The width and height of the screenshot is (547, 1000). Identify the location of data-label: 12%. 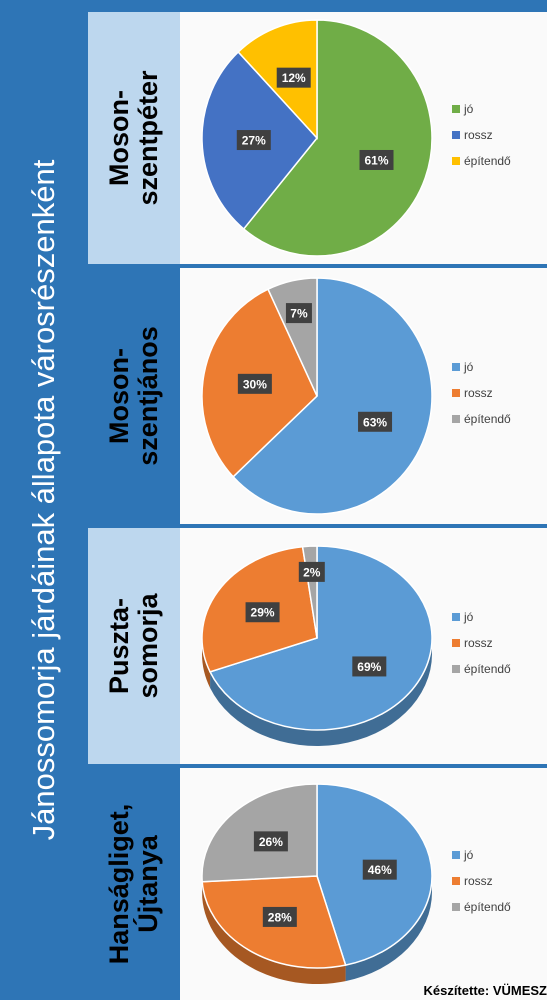
(294, 78).